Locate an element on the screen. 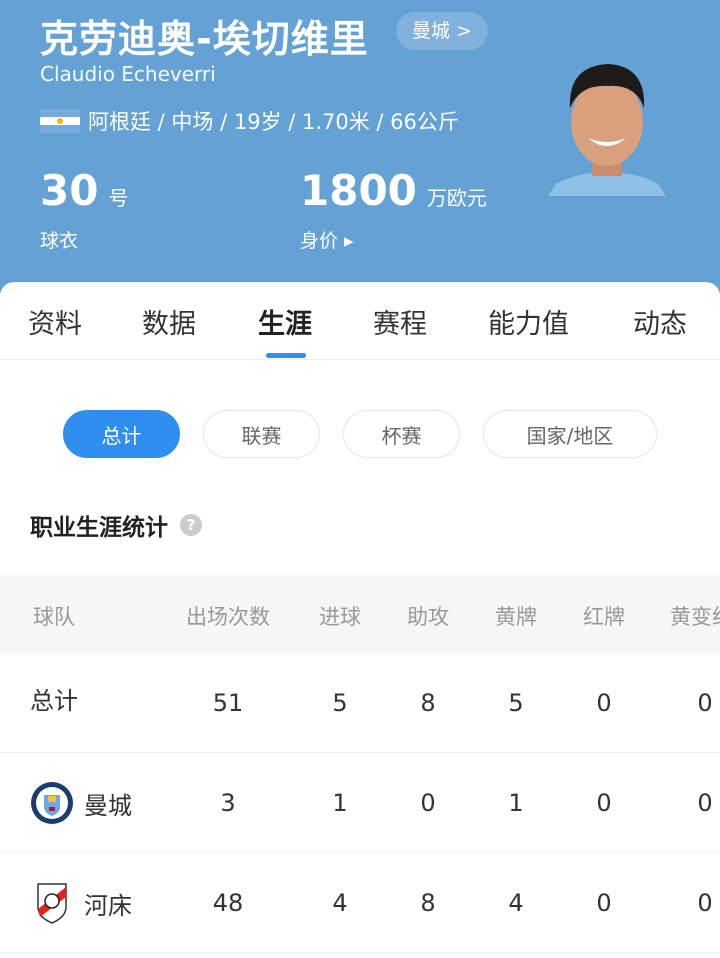 The height and width of the screenshot is (958, 720). player-photo is located at coordinates (607, 130).